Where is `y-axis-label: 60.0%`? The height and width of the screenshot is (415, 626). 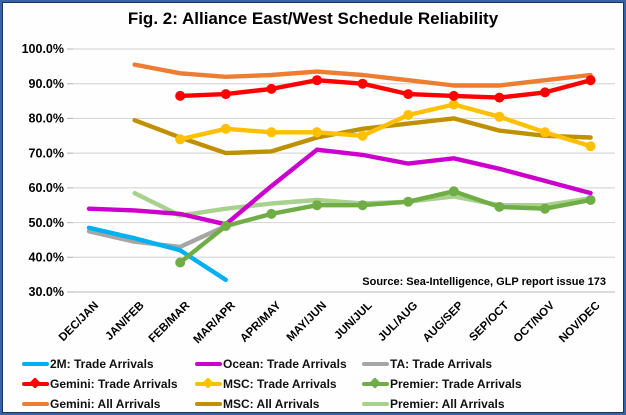
y-axis-label: 60.0% is located at coordinates (46, 188).